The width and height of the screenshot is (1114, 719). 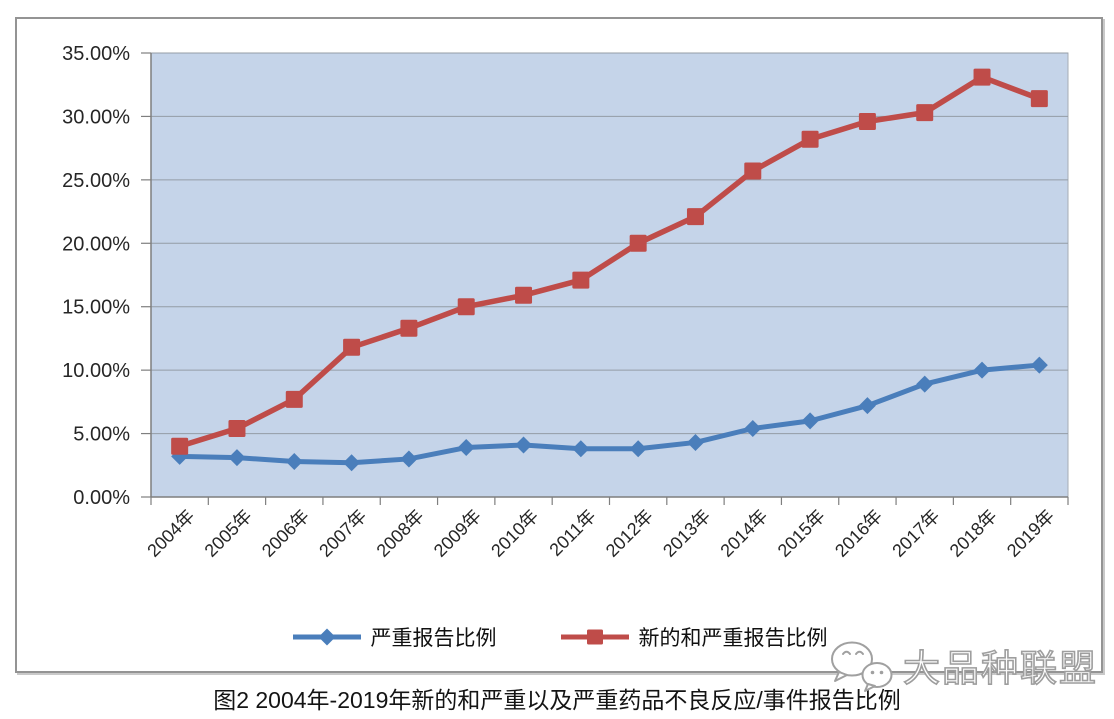 What do you see at coordinates (862, 666) in the screenshot?
I see `wechat-bubbles-icon` at bounding box center [862, 666].